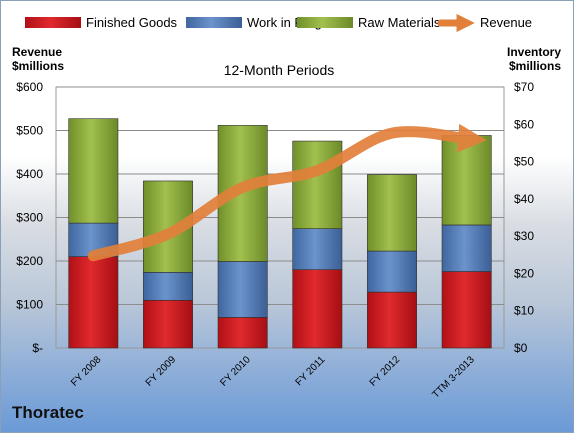 The height and width of the screenshot is (433, 574). Describe the element at coordinates (235, 371) in the screenshot. I see `x-tick-label: FY 2010` at that location.